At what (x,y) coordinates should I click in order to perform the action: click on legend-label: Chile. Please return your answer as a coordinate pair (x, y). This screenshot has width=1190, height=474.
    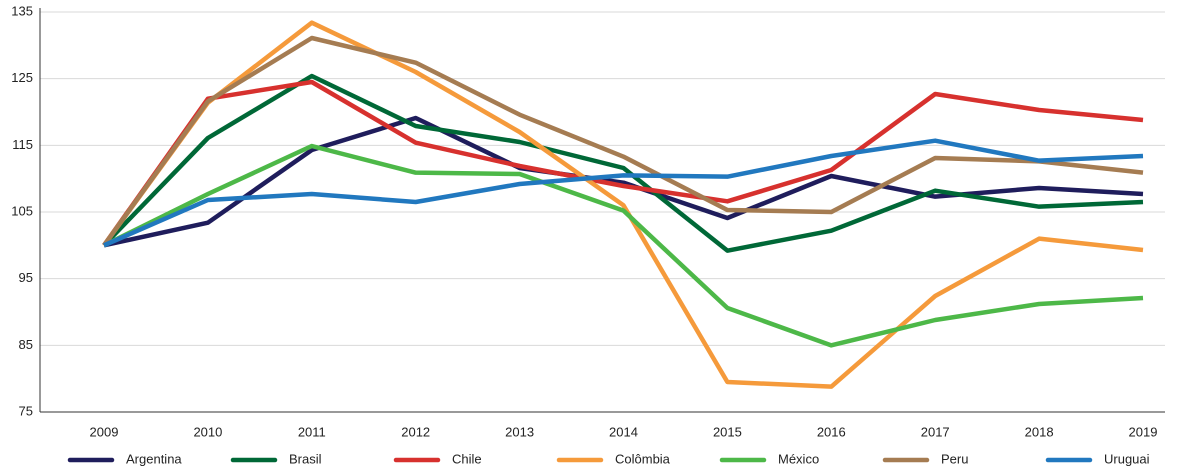
    Looking at the image, I should click on (467, 458).